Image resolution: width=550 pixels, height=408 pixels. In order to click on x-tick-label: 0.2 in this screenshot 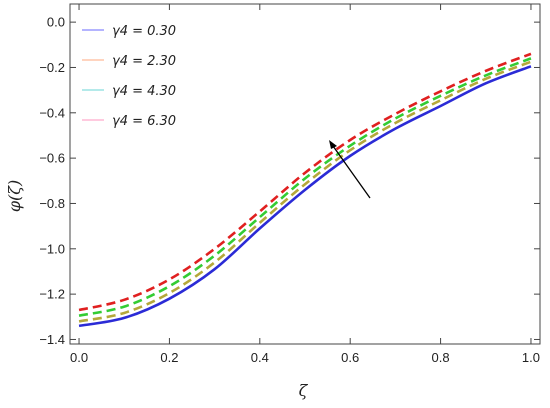, I will do `click(169, 357)`.